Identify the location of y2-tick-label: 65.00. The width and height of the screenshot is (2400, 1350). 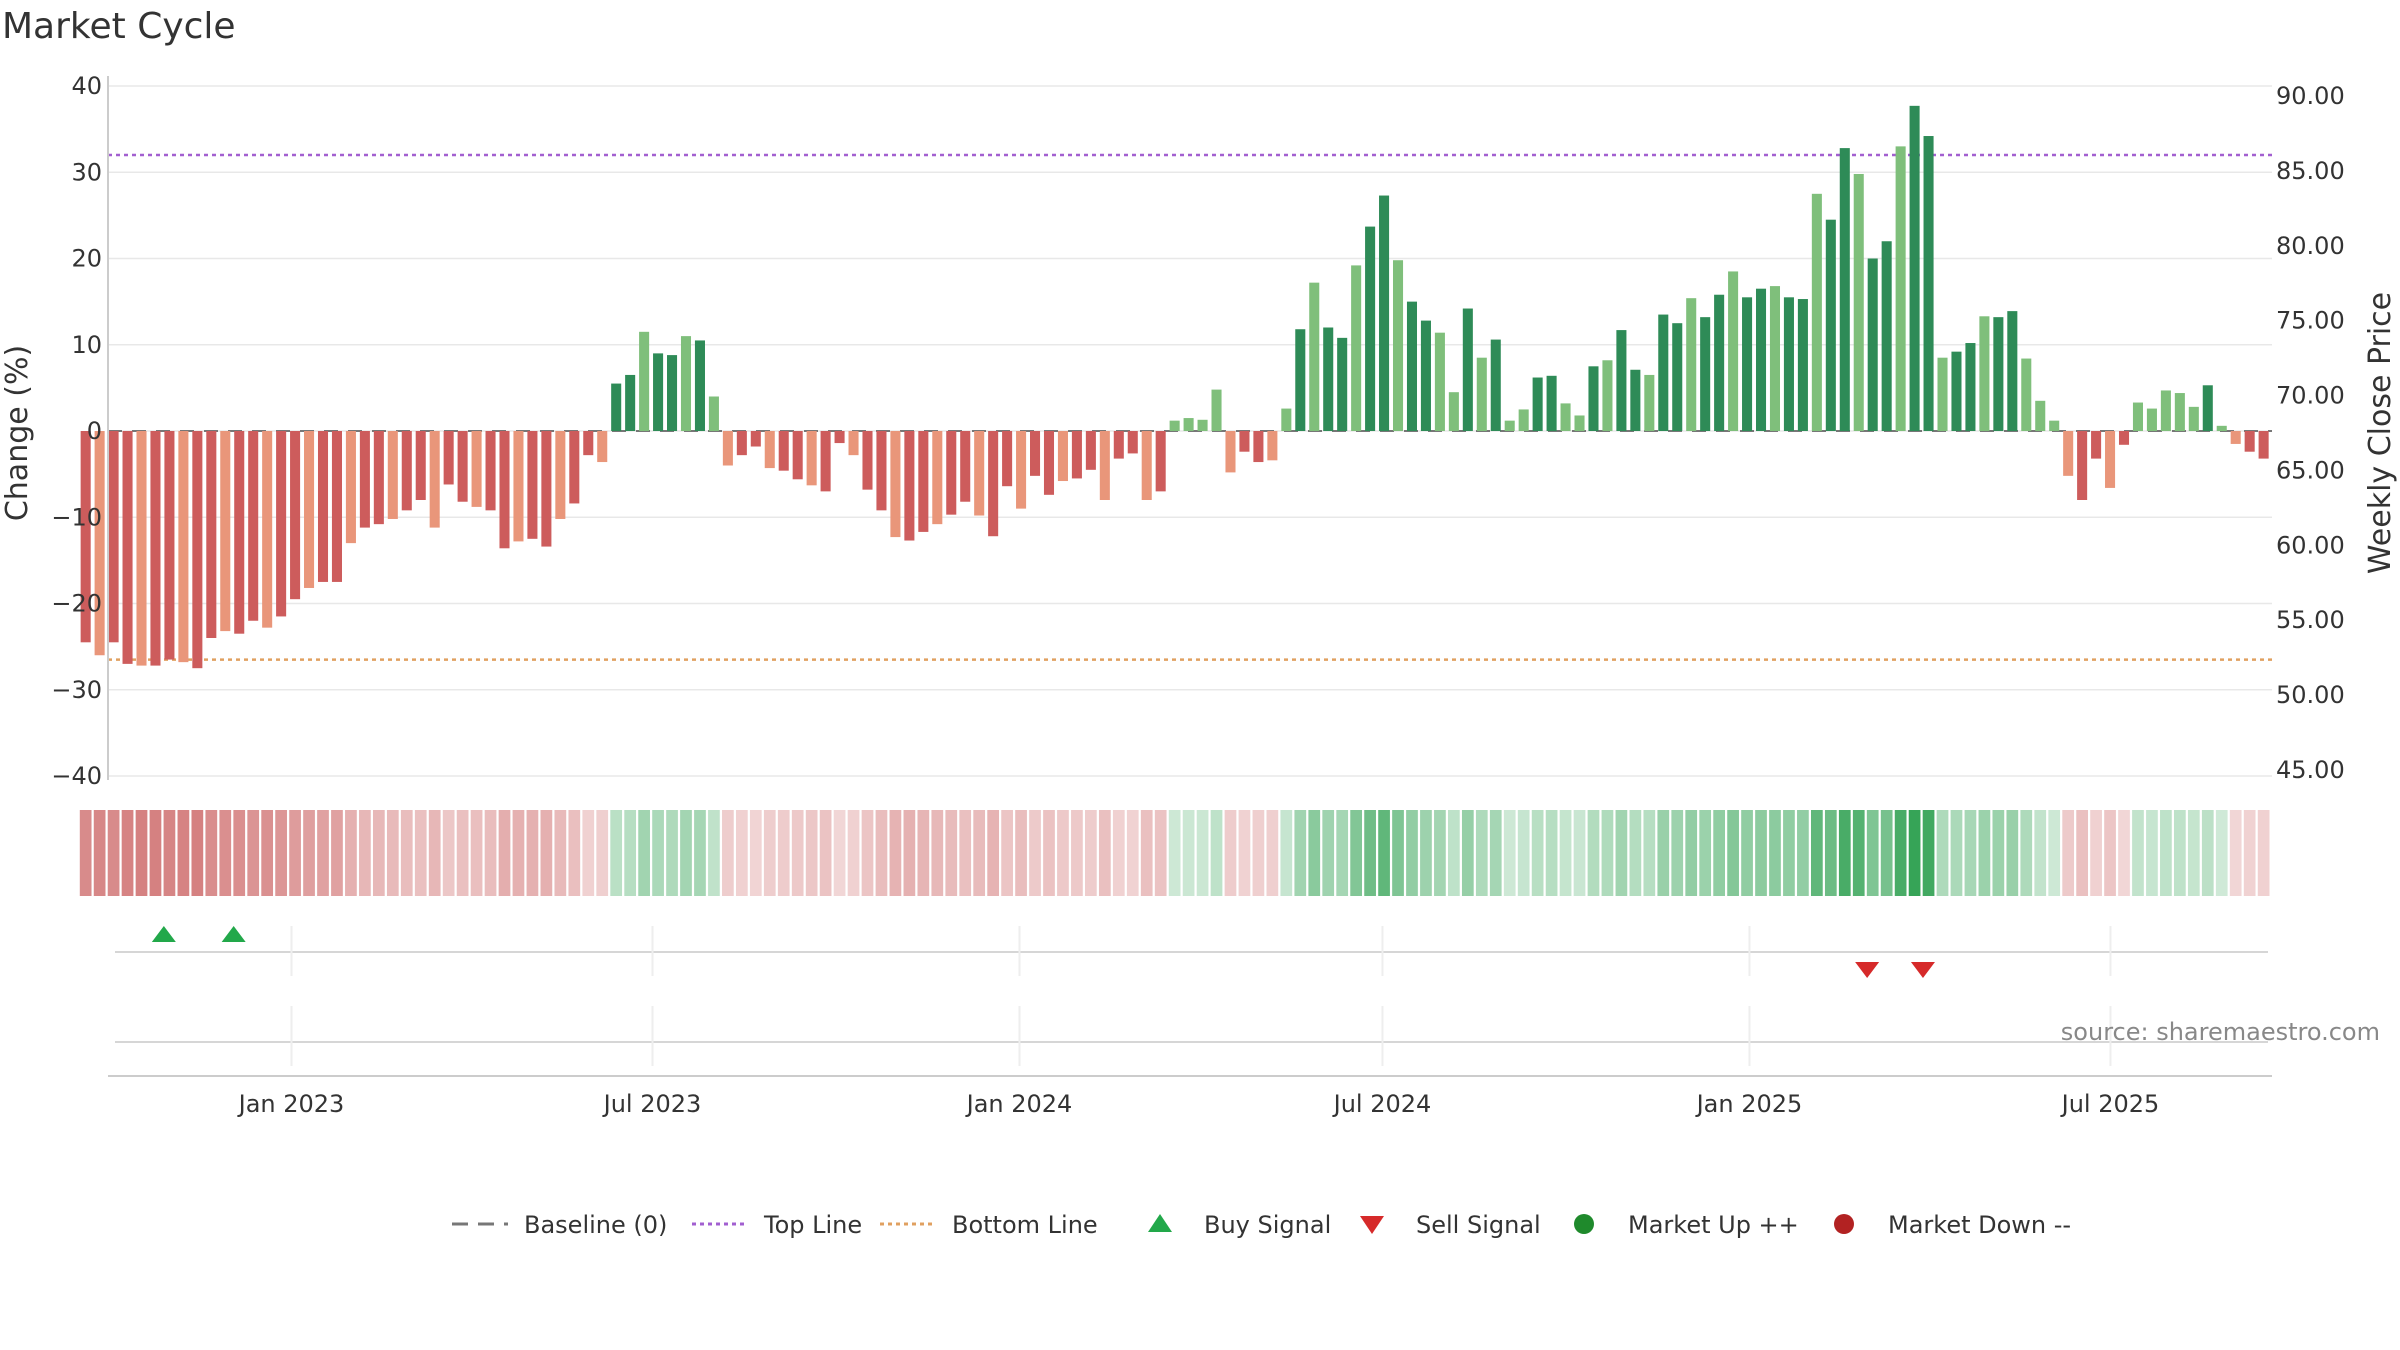
(2310, 470).